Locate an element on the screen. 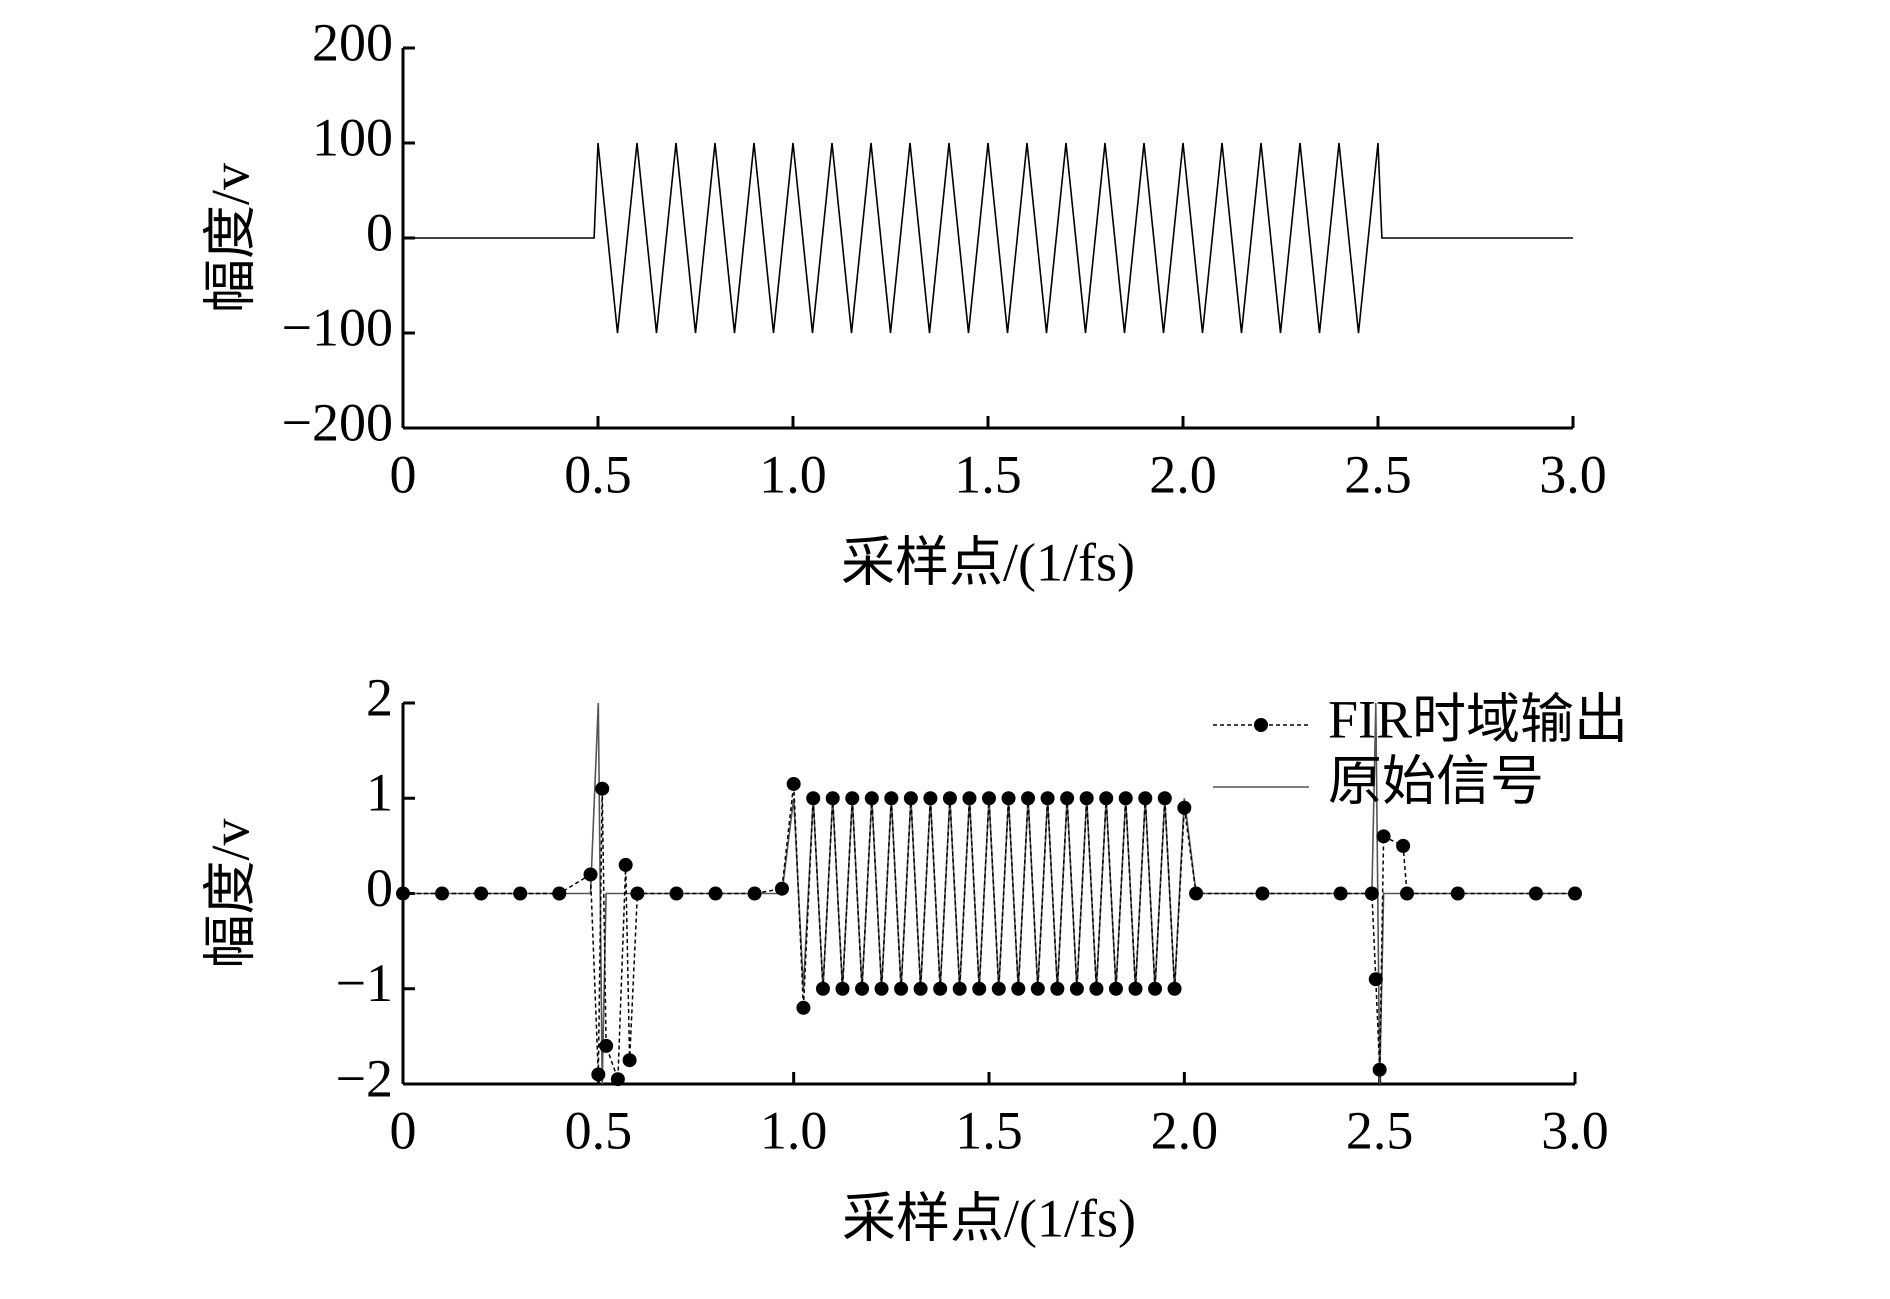 The width and height of the screenshot is (1890, 1299). y-tick-label: −2 is located at coordinates (364, 1078).